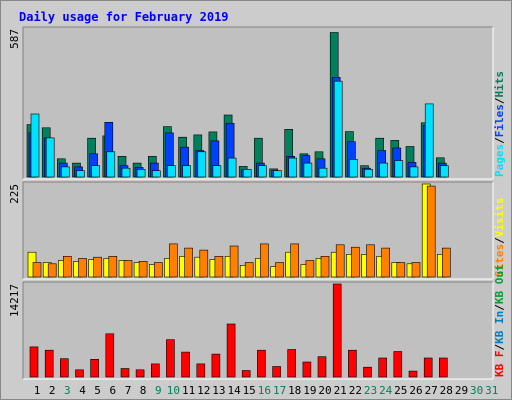 The width and height of the screenshot is (512, 400). What do you see at coordinates (446, 390) in the screenshot?
I see `x-tick-label-28: 28` at bounding box center [446, 390].